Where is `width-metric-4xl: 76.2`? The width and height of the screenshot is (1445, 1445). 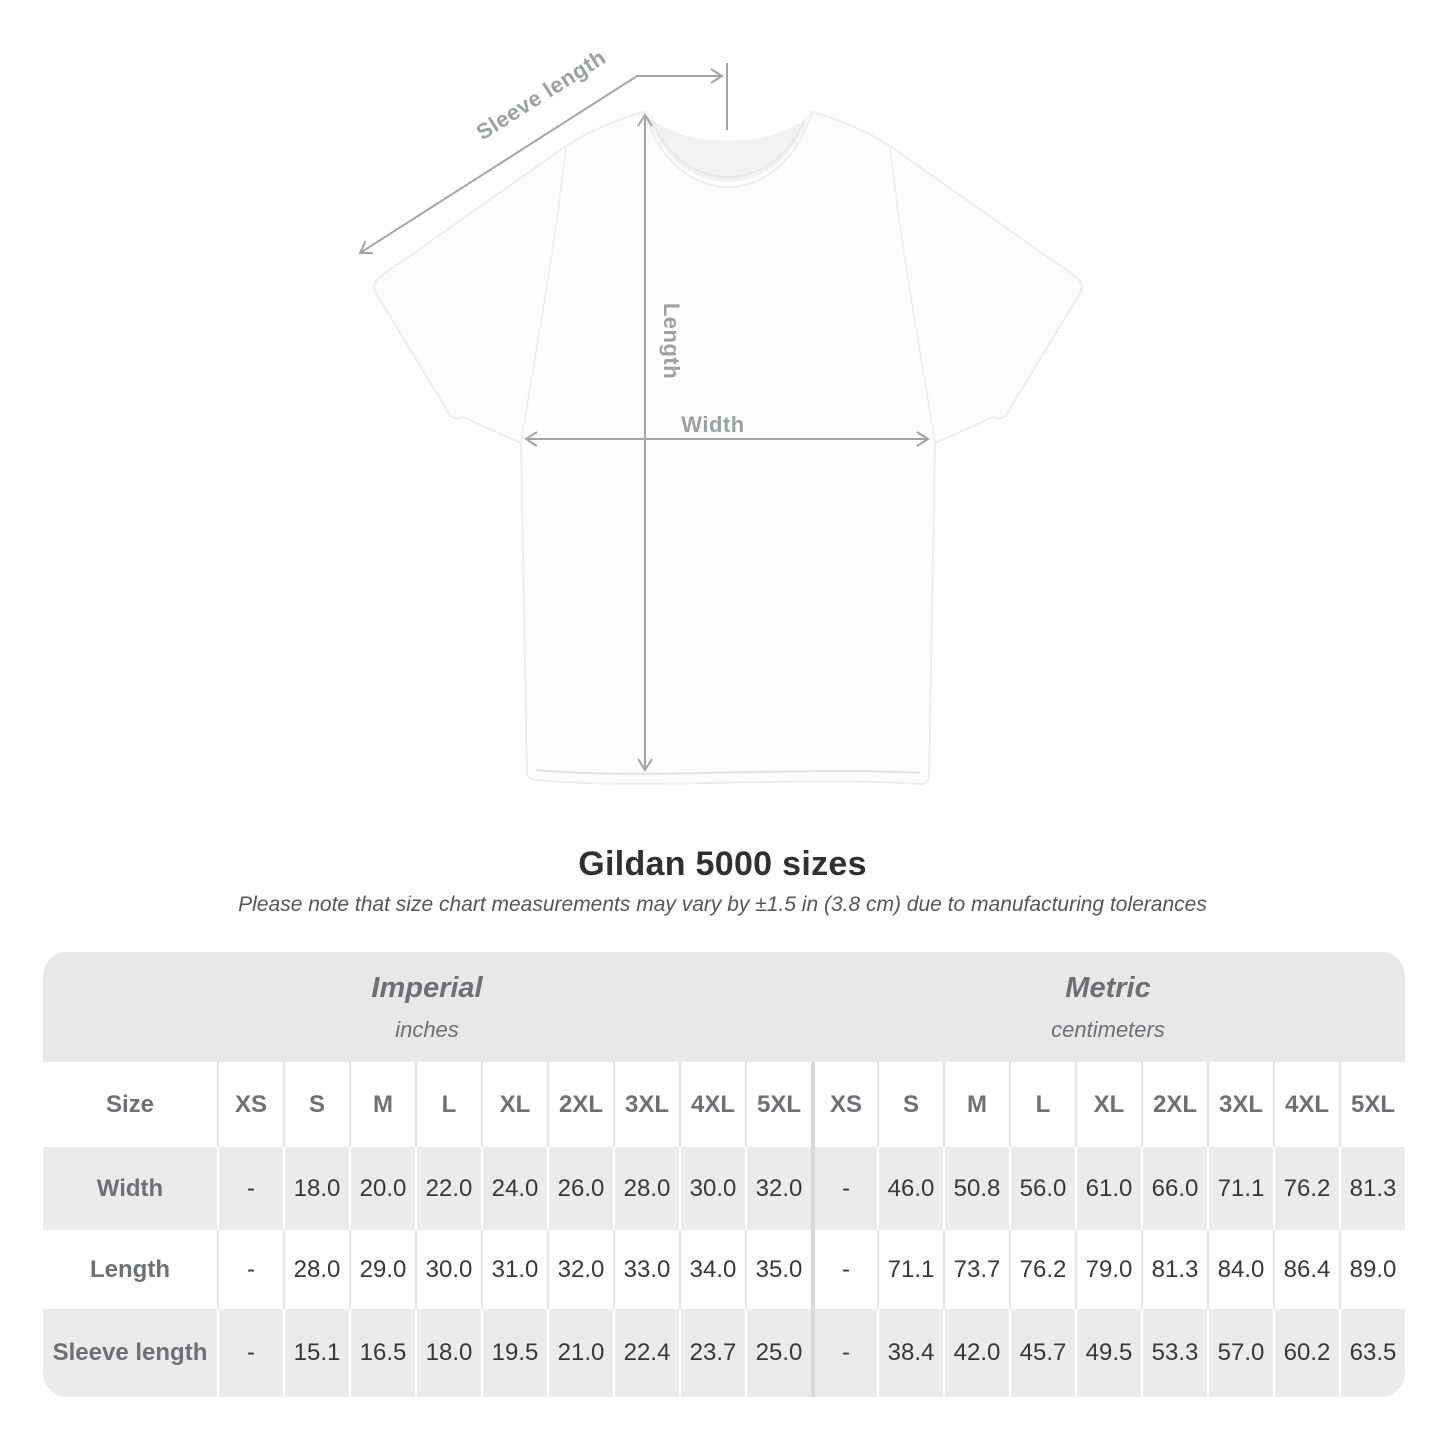 width-metric-4xl: 76.2 is located at coordinates (1306, 1188).